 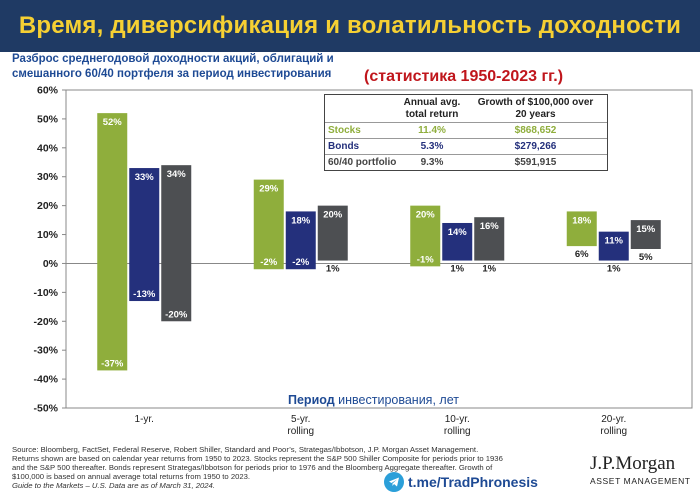 I want to click on x-category-label: 20-yr., so click(x=613, y=419).